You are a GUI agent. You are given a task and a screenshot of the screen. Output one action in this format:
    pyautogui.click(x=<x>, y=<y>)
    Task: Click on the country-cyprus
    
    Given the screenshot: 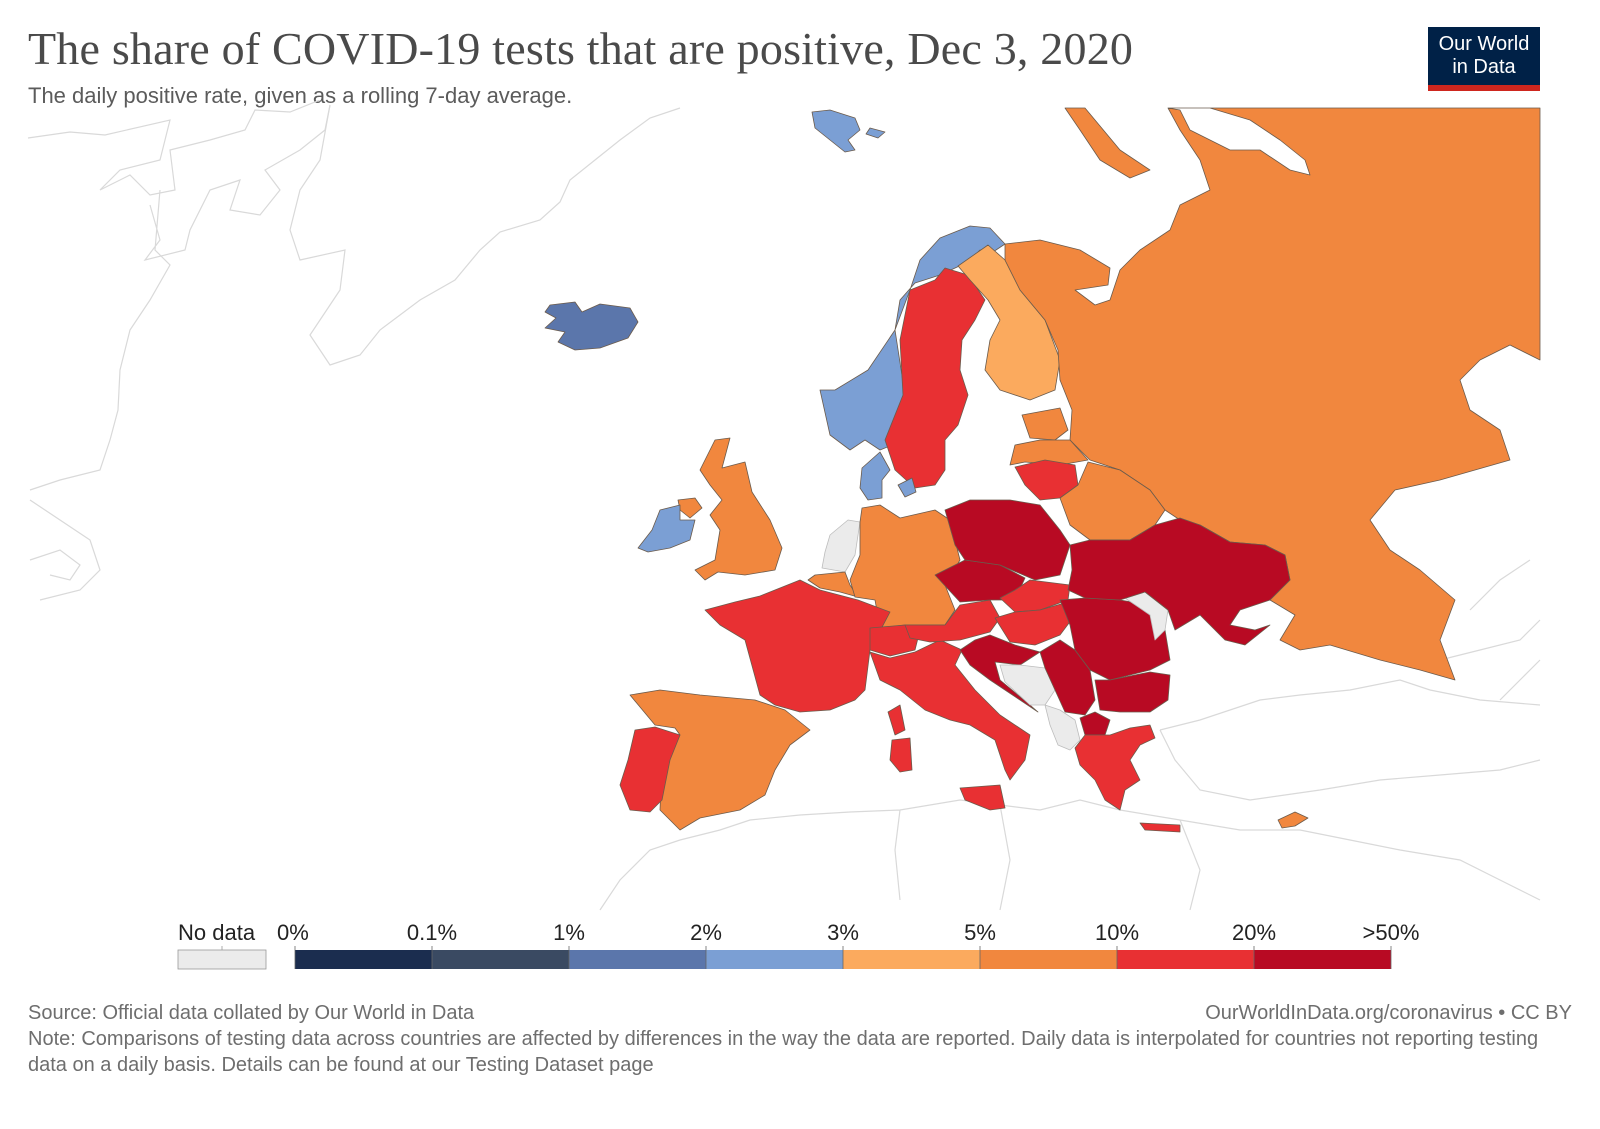 What is the action you would take?
    pyautogui.click(x=1293, y=820)
    